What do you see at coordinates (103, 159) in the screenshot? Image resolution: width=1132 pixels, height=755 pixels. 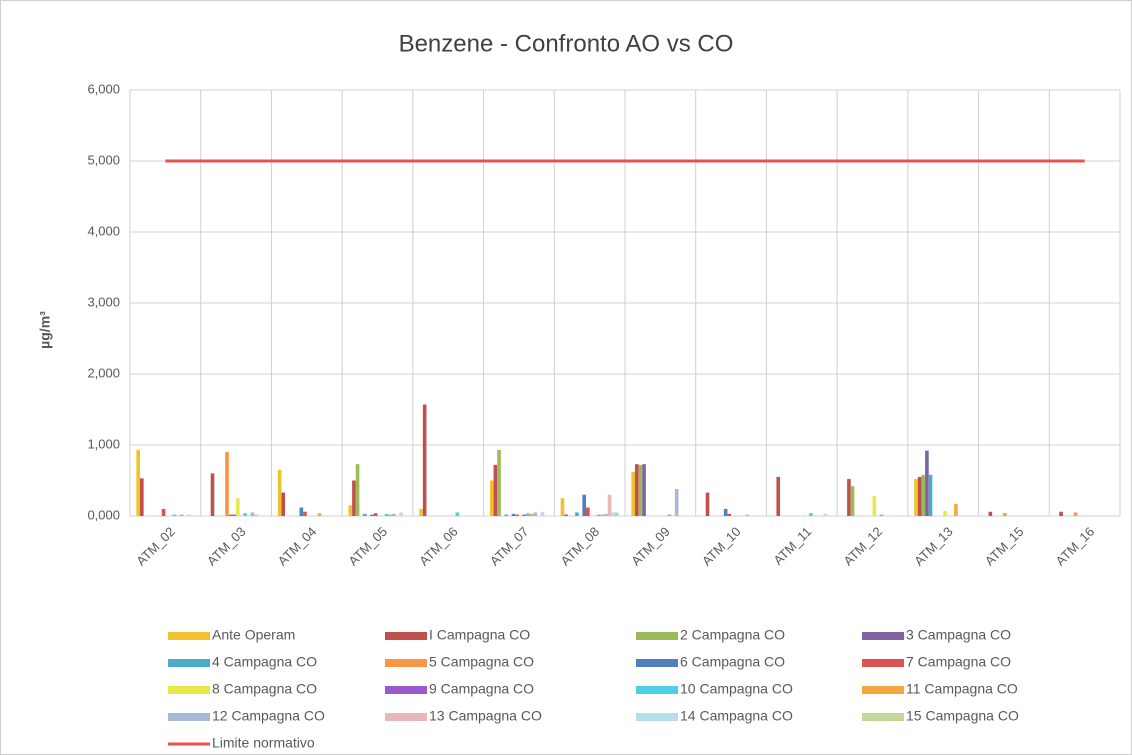 I see `y-tick-label: 5,000` at bounding box center [103, 159].